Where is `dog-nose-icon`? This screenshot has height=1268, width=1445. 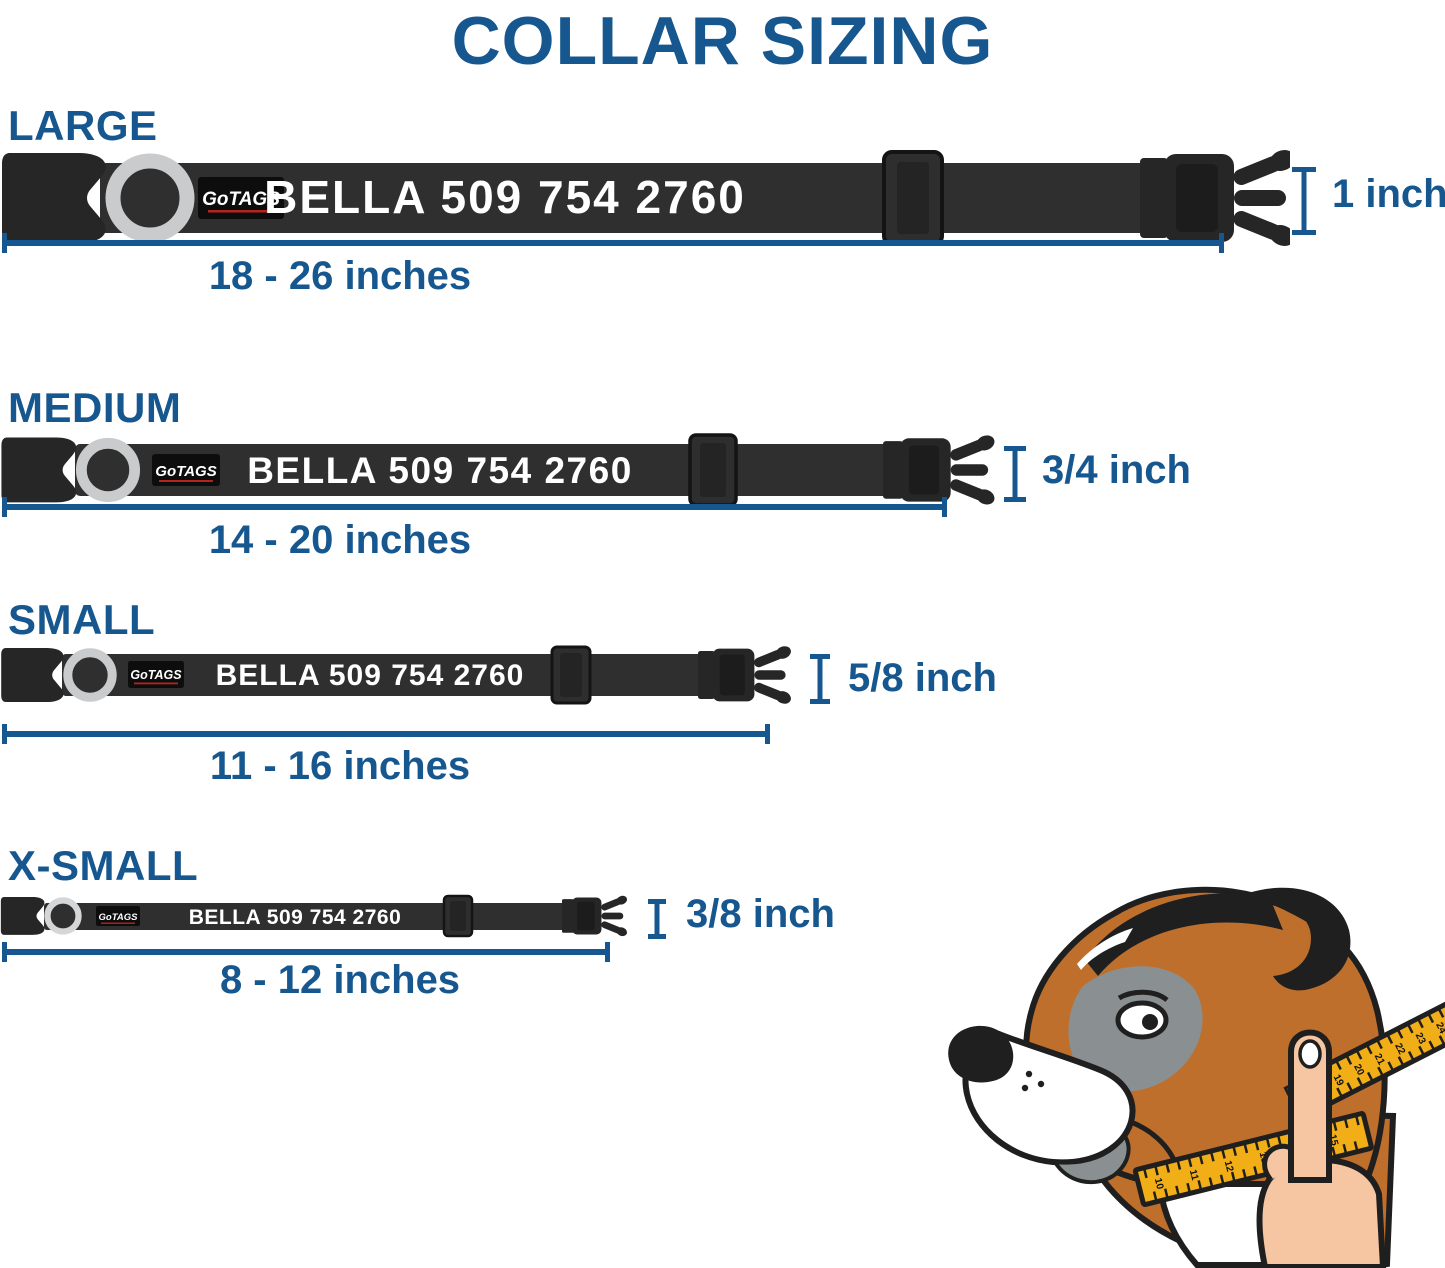
dog-nose-icon is located at coordinates (981, 1054).